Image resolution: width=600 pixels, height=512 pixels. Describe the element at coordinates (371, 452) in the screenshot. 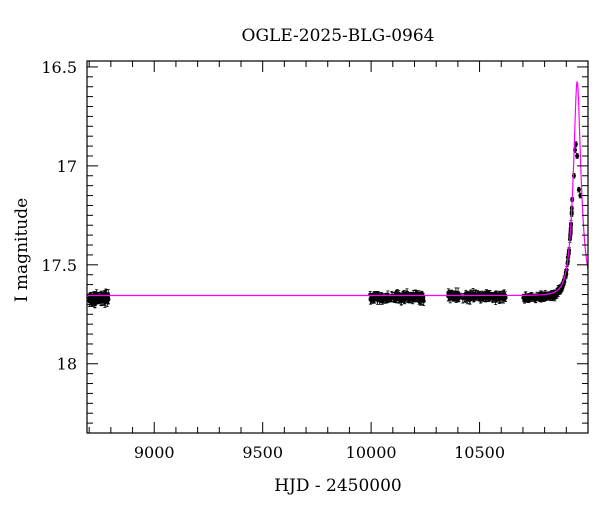

I see `x-tick-label: 10000` at that location.